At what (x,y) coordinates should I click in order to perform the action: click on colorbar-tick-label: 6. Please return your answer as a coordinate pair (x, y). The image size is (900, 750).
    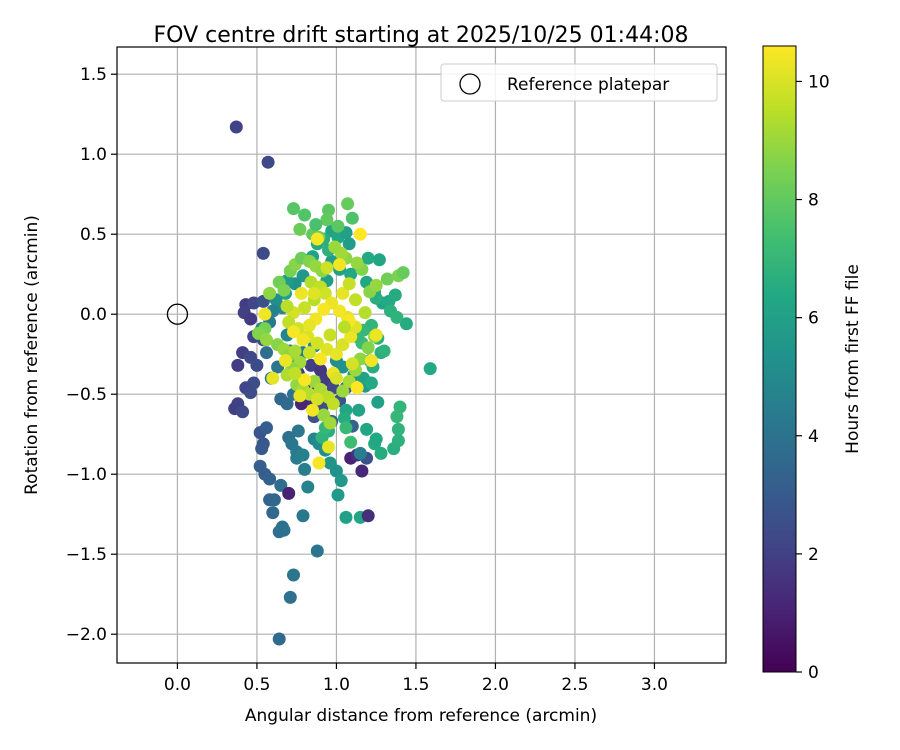
    Looking at the image, I should click on (813, 319).